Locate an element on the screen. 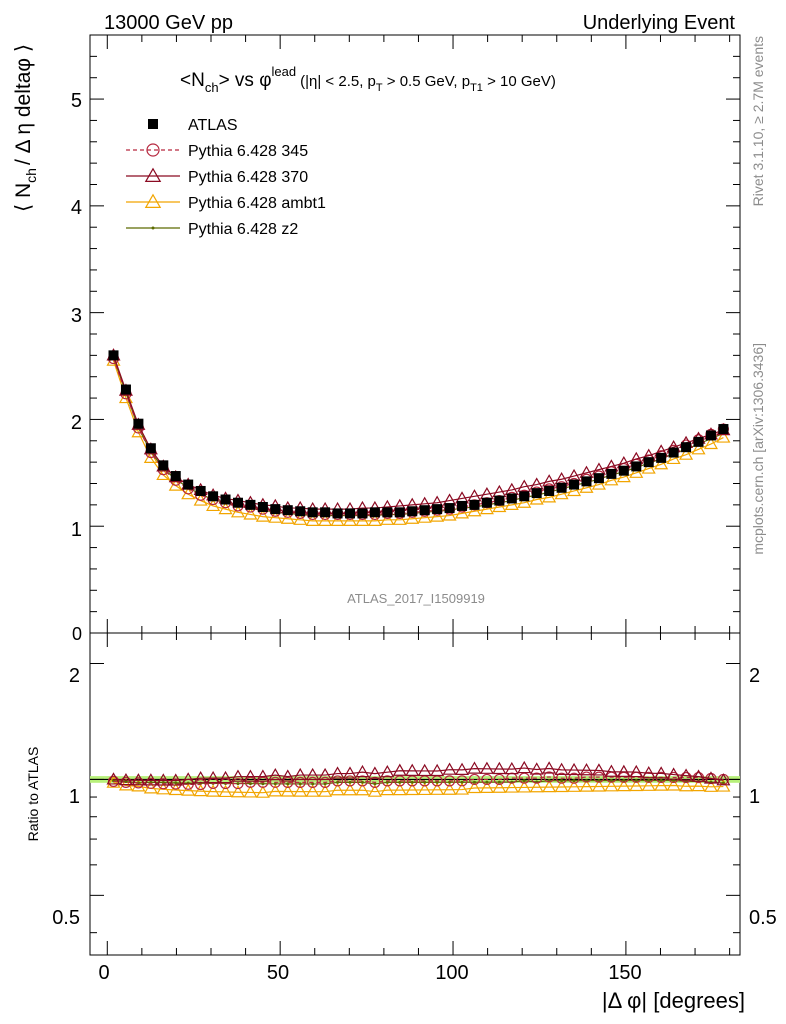 Image resolution: width=786 pixels, height=1024 pixels. ratio-series-pythia-6-428-ambt1 is located at coordinates (418, 786).